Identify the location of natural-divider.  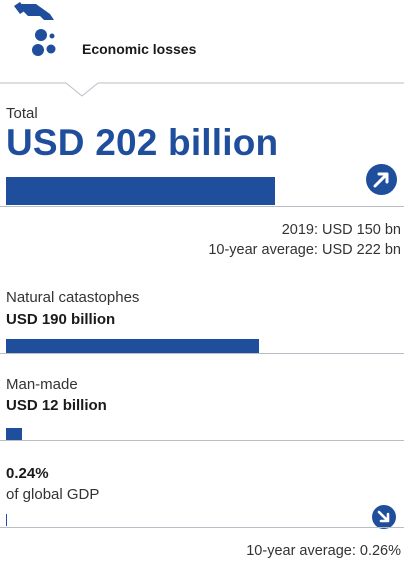
(202, 353).